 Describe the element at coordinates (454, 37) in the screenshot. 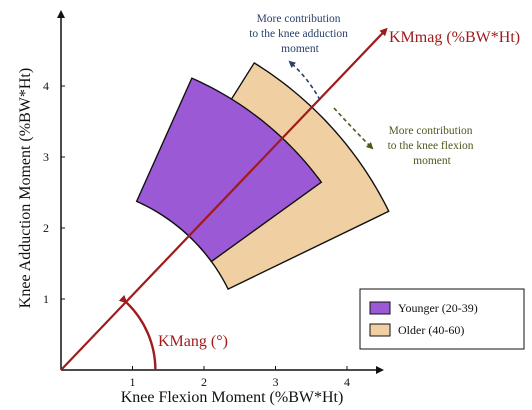

I see `kmmag-label: KMmag (%BW*Ht)` at that location.